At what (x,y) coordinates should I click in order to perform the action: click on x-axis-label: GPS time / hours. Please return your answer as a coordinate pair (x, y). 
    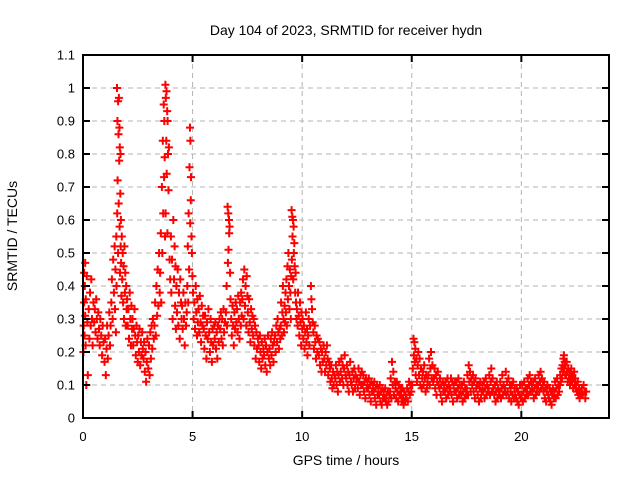
    Looking at the image, I should click on (346, 460).